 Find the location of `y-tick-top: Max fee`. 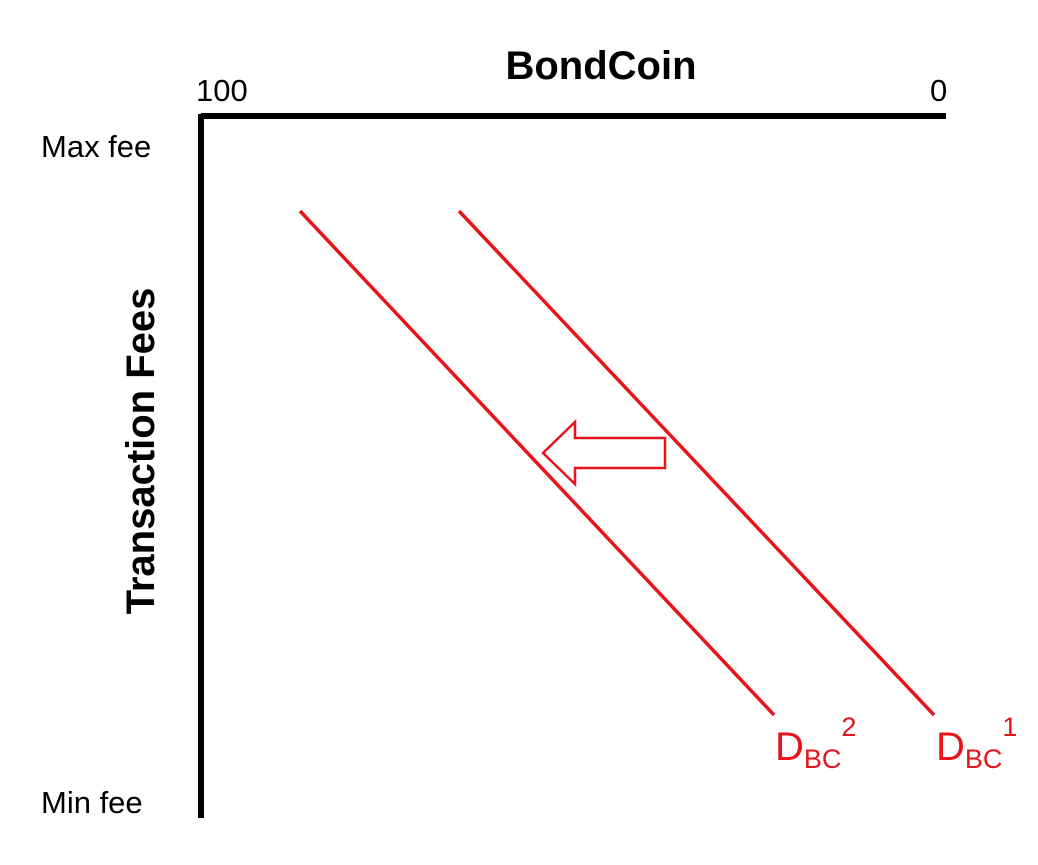

y-tick-top: Max fee is located at coordinates (96, 146).